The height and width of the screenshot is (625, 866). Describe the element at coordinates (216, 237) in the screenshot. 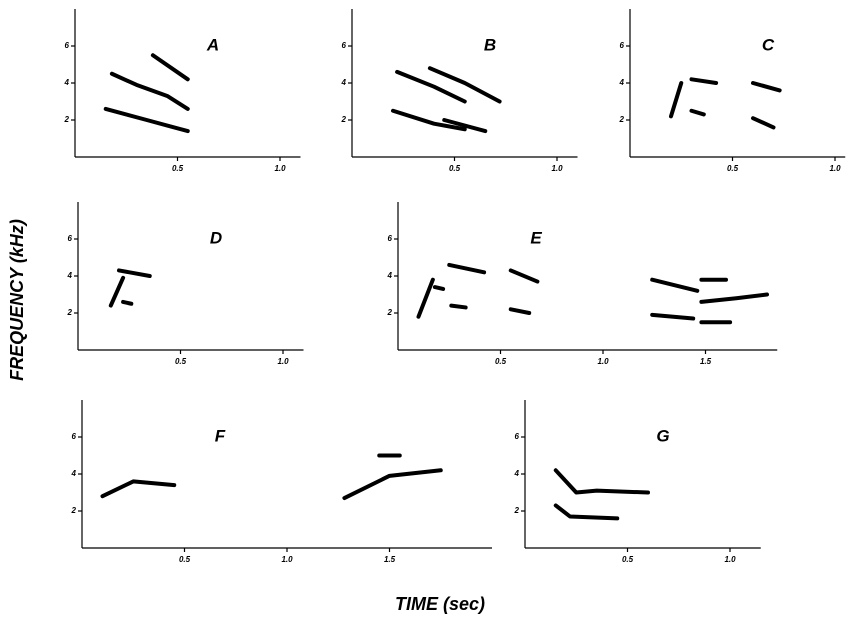

I see `panel-title: D` at that location.